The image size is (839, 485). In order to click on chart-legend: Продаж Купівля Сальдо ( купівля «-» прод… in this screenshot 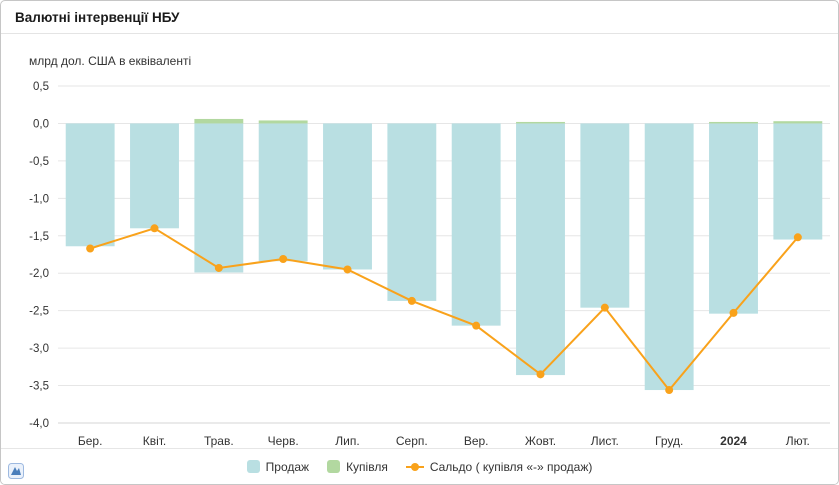, I will do `click(419, 466)`.